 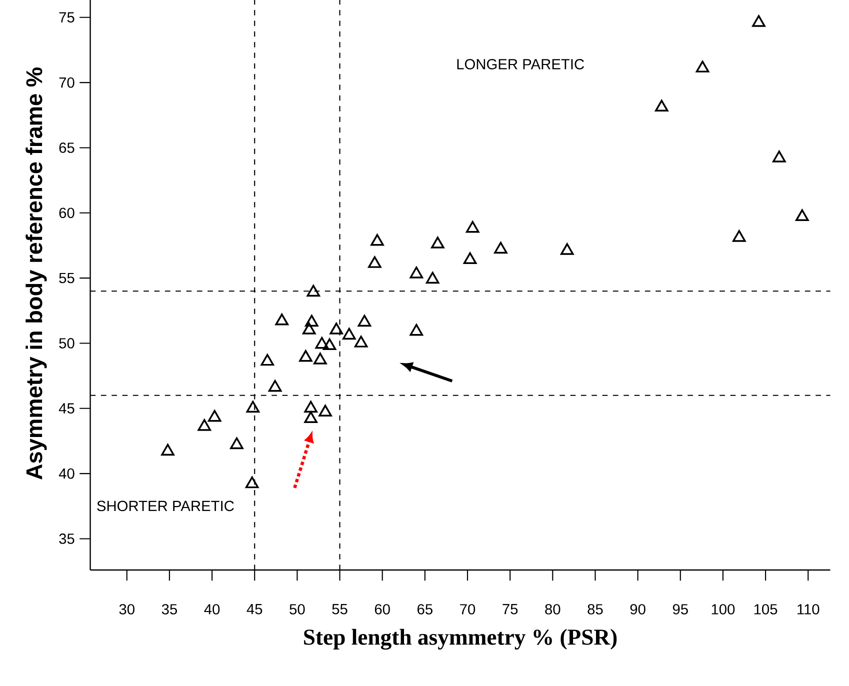 What do you see at coordinates (169, 609) in the screenshot?
I see `x-tick-label: 35` at bounding box center [169, 609].